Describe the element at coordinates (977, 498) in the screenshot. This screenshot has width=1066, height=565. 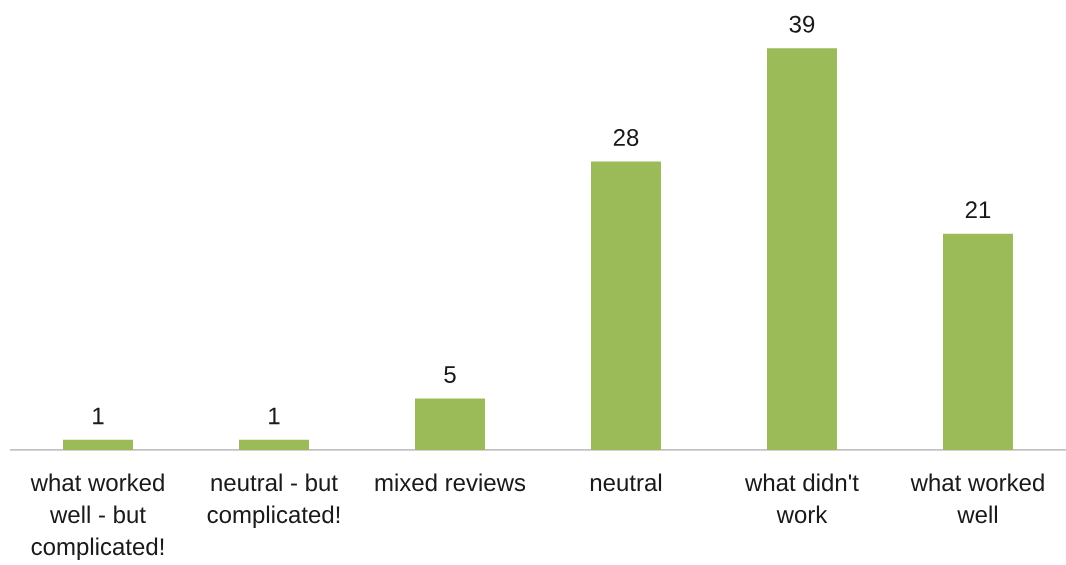
I see `x-tick-label: what worked well` at that location.